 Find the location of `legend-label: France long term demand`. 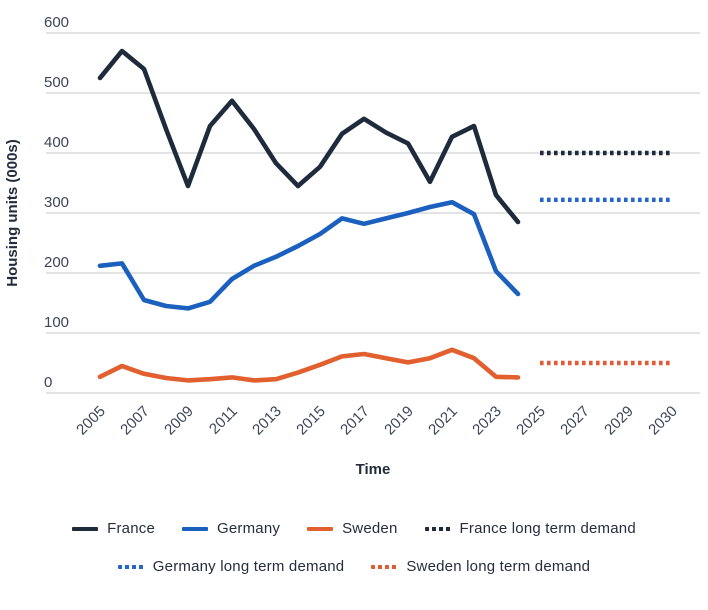

legend-label: France long term demand is located at coordinates (547, 528).